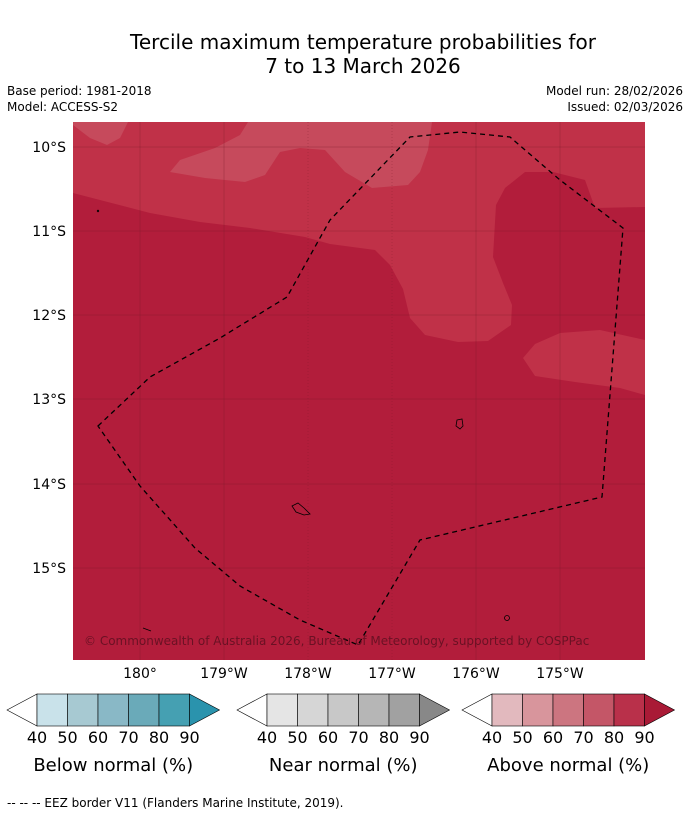 This screenshot has height=816, width=690. I want to click on lat-label: 13°S, so click(49, 400).